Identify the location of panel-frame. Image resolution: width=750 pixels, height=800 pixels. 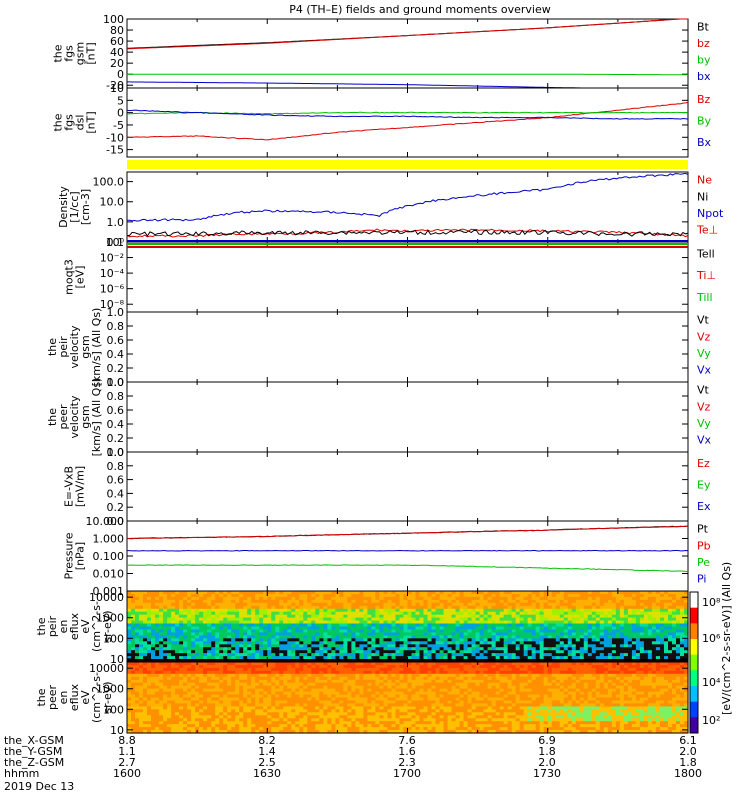
(407, 122).